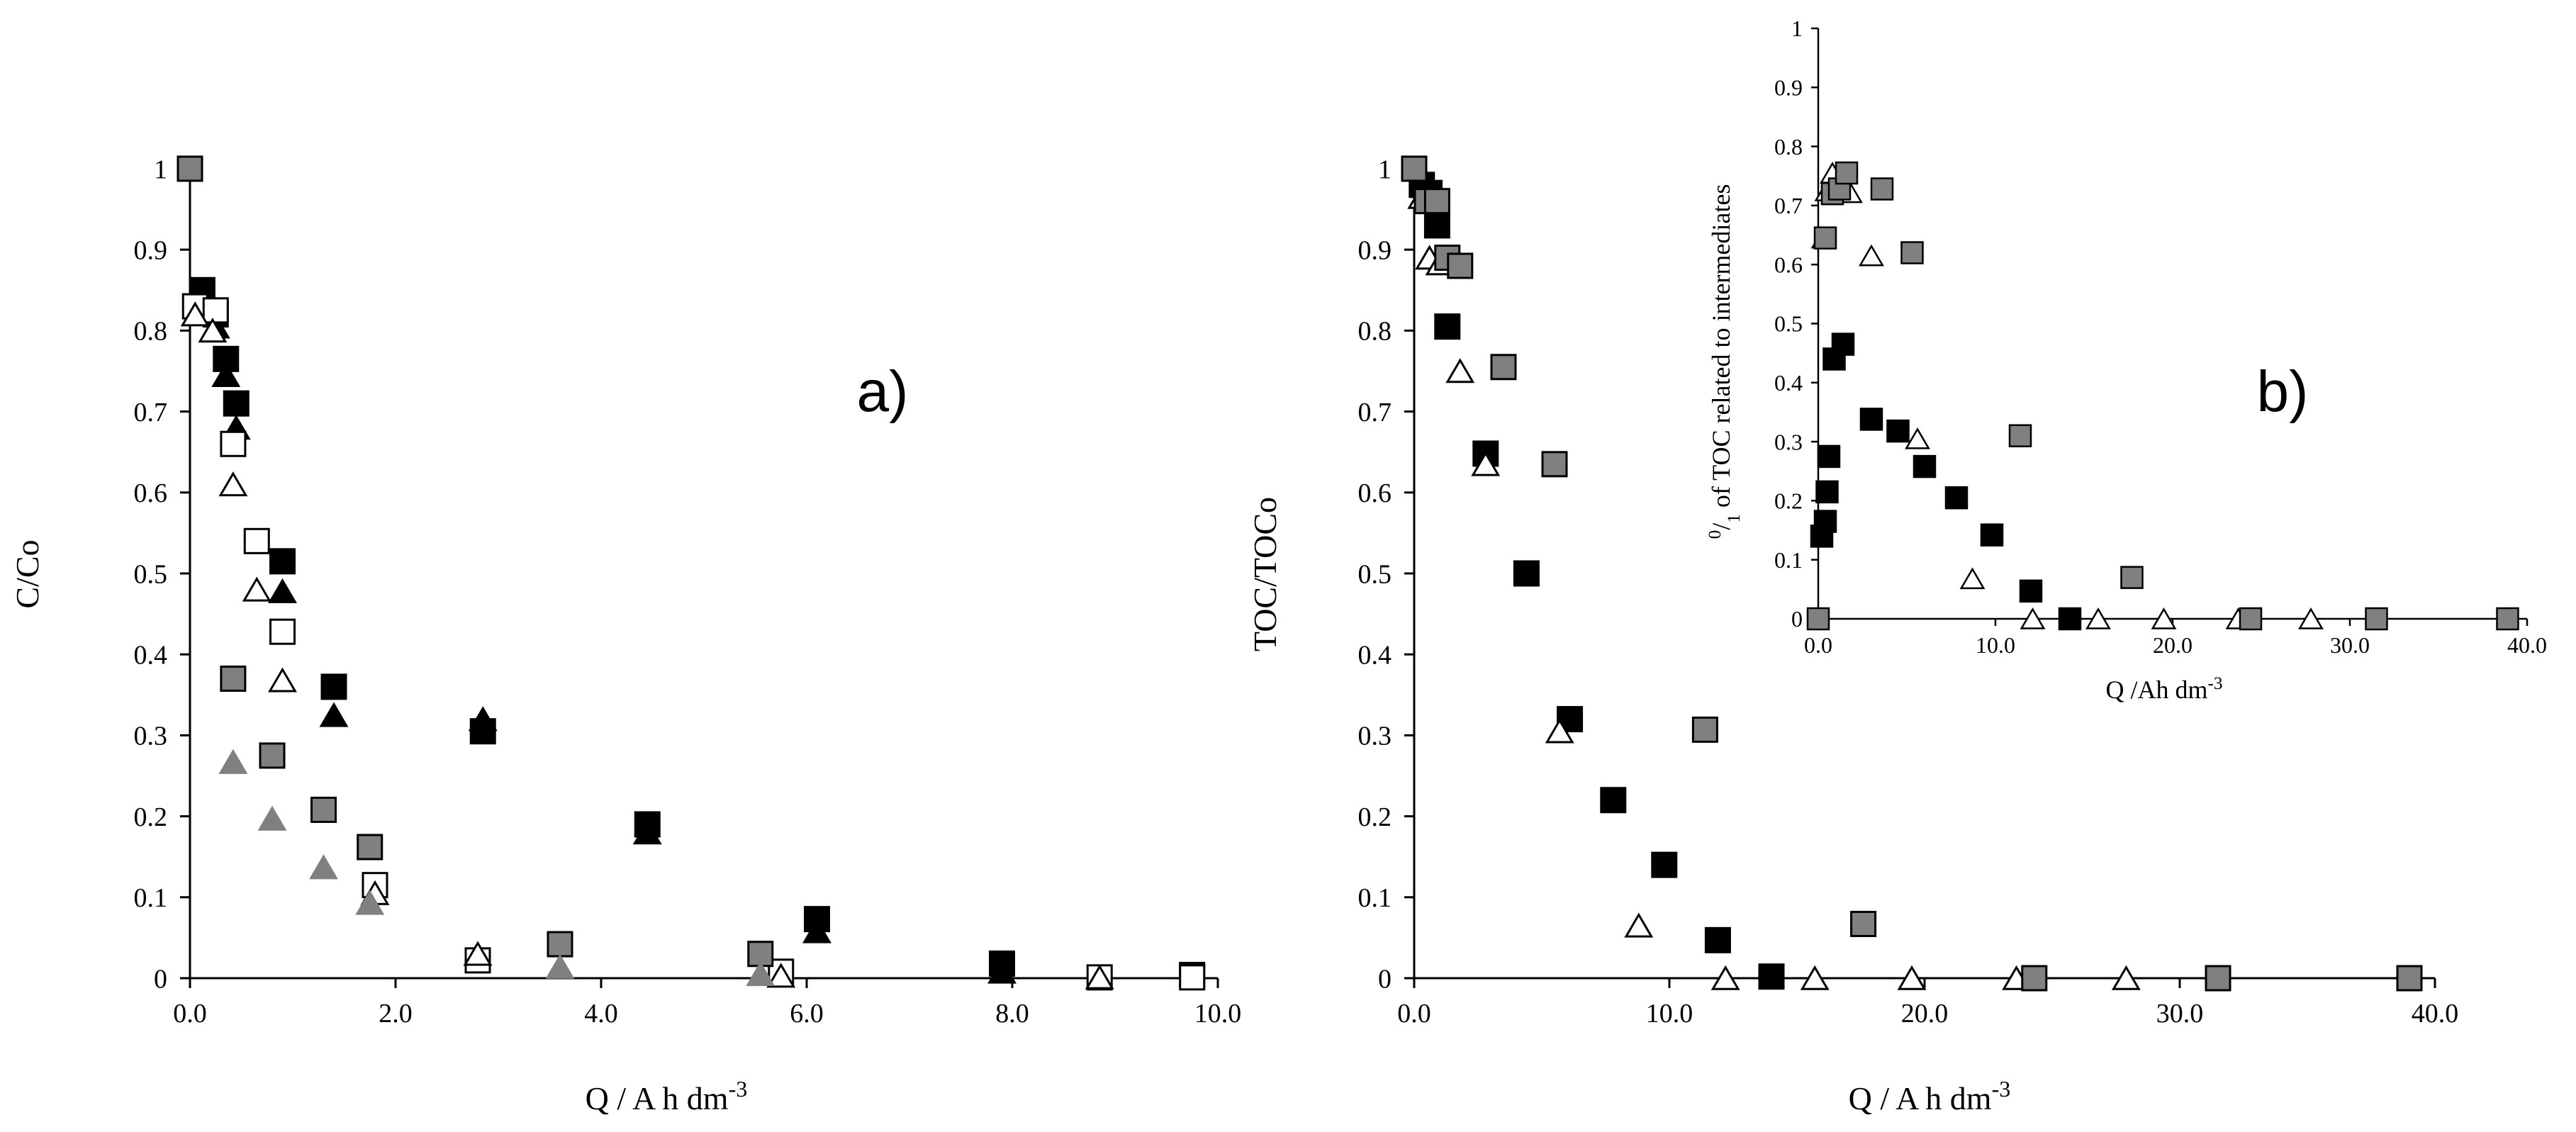 The width and height of the screenshot is (2576, 1132). Describe the element at coordinates (1788, 264) in the screenshot. I see `inset-y-tick-label: 0.6` at that location.